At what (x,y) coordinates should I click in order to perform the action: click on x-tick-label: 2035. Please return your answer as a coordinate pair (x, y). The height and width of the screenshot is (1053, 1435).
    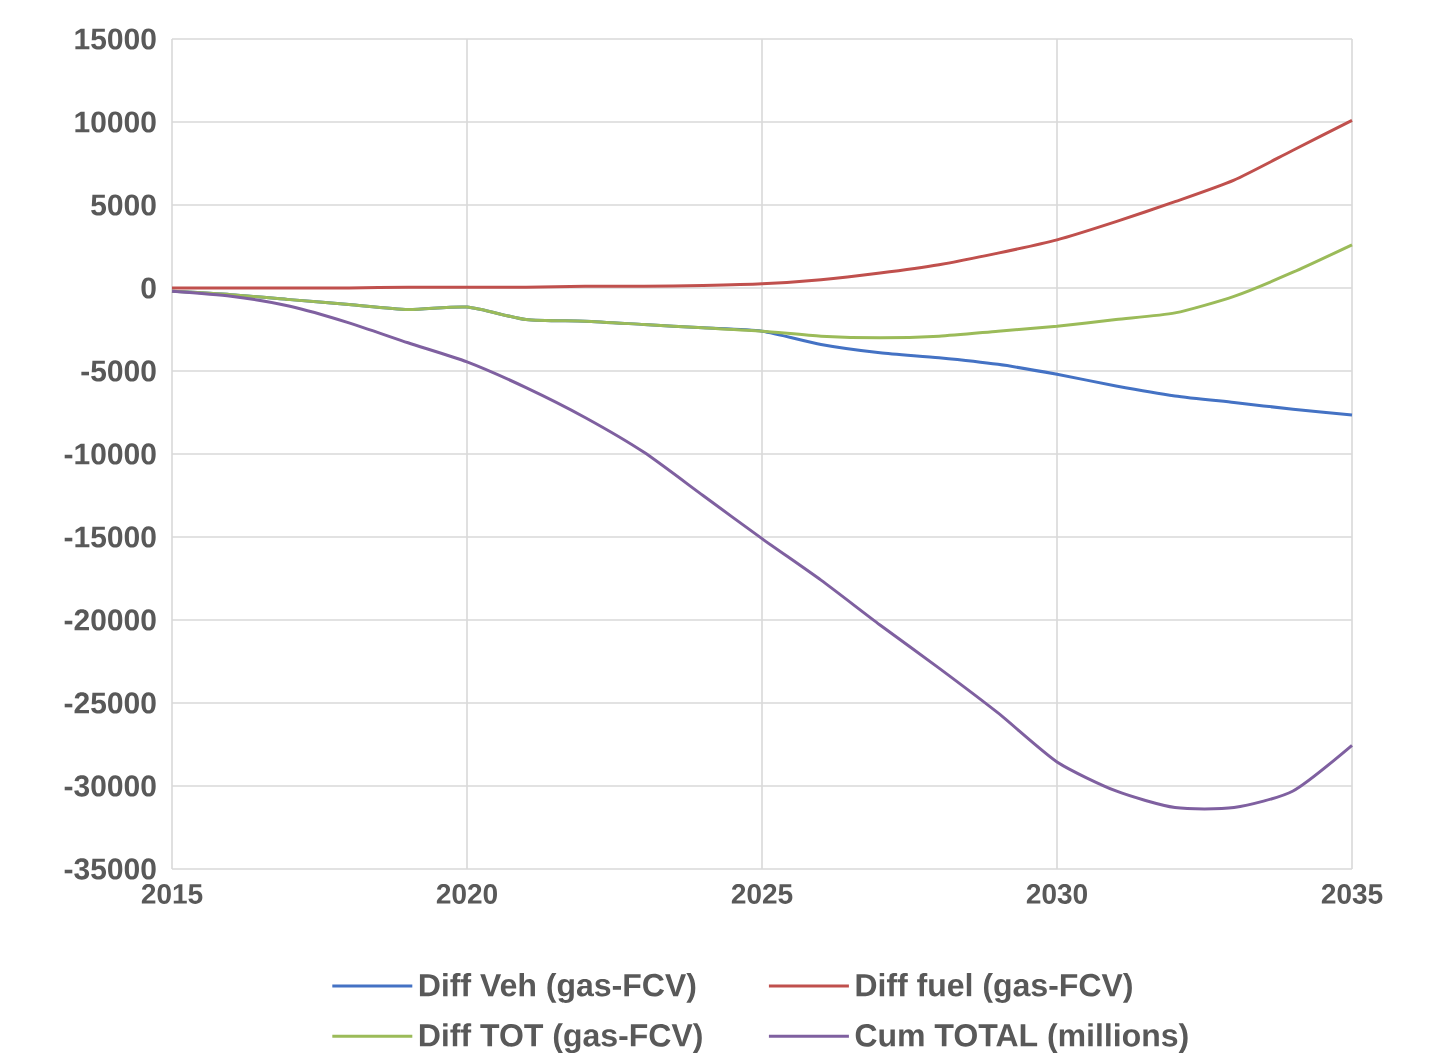
    Looking at the image, I should click on (1352, 893).